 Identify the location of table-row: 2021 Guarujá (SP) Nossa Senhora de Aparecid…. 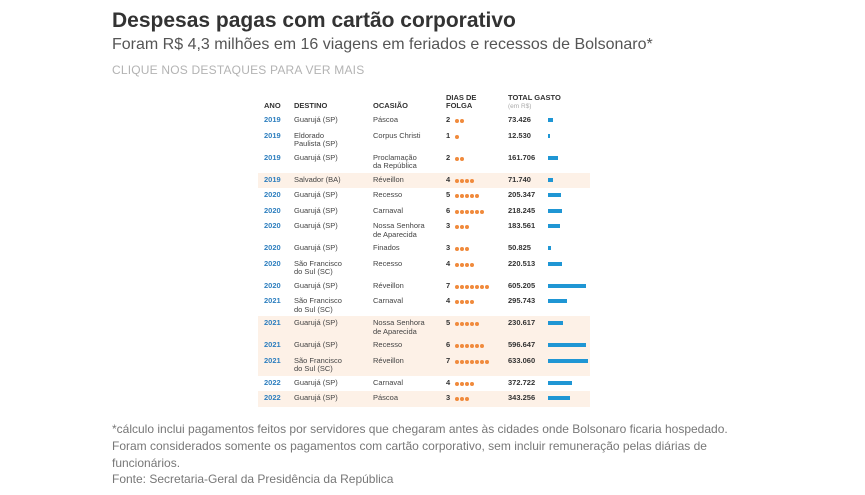
(424, 327).